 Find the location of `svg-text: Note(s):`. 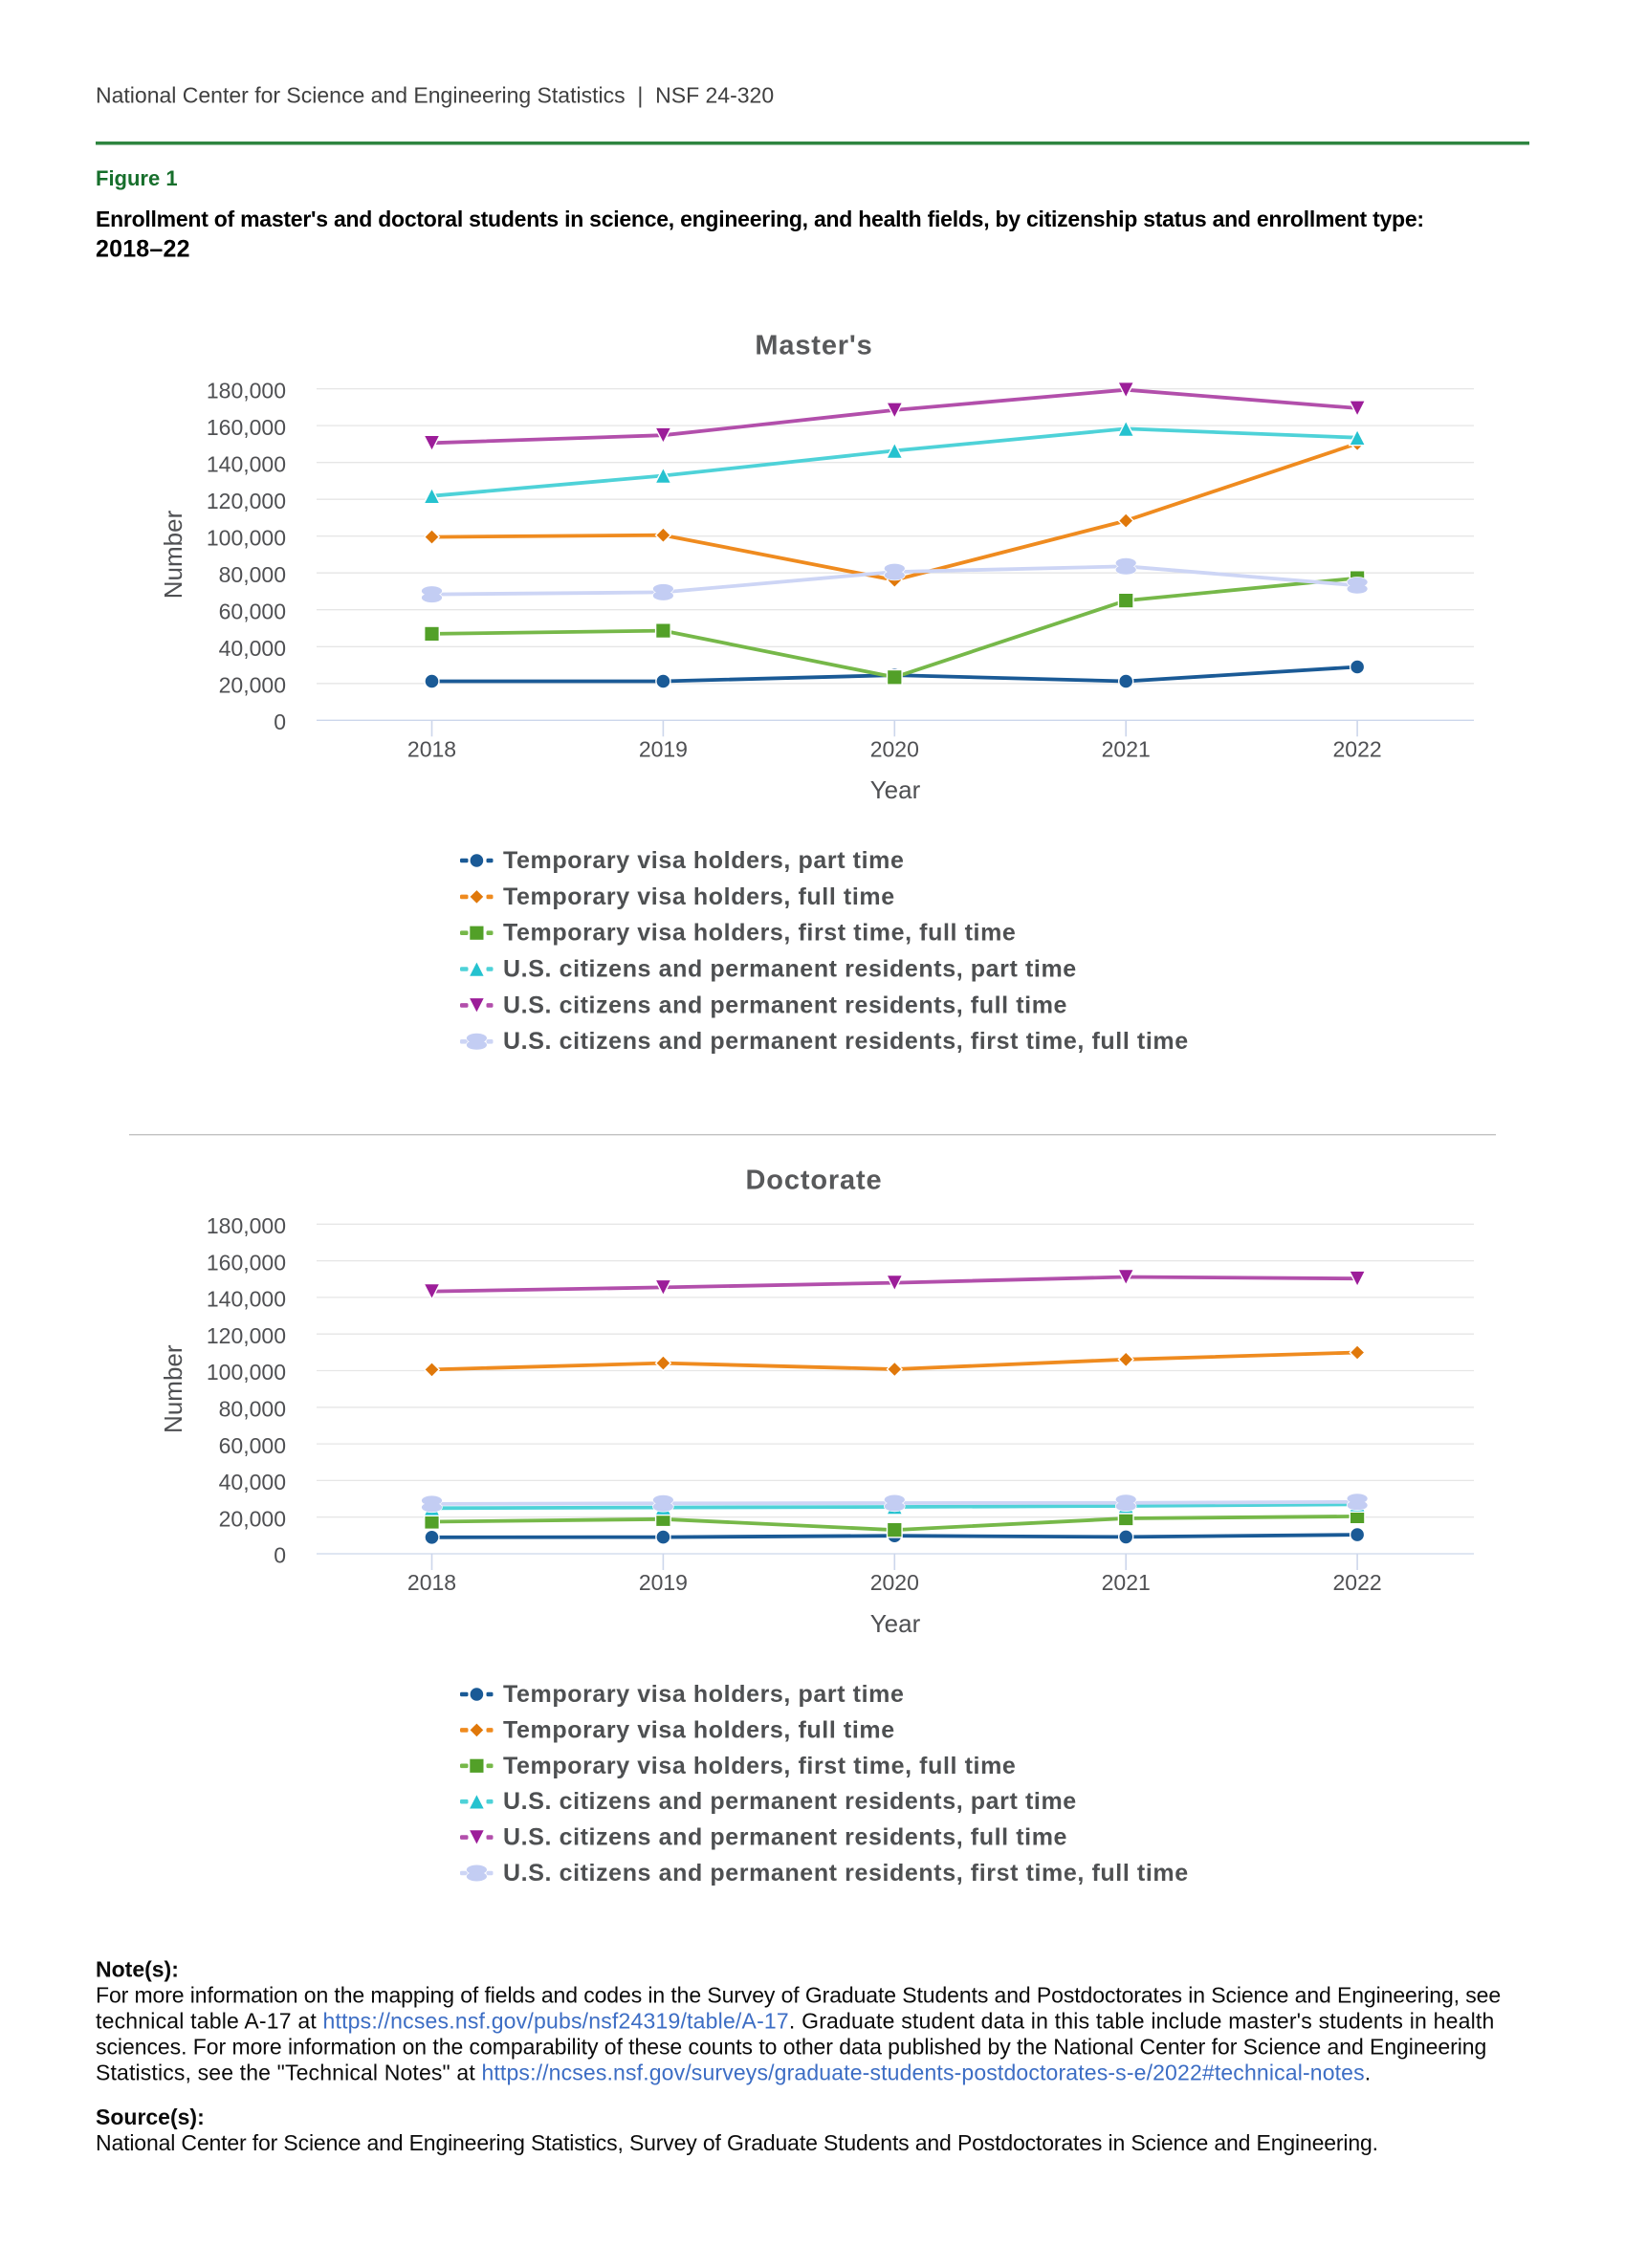

svg-text: Note(s): is located at coordinates (137, 1969).